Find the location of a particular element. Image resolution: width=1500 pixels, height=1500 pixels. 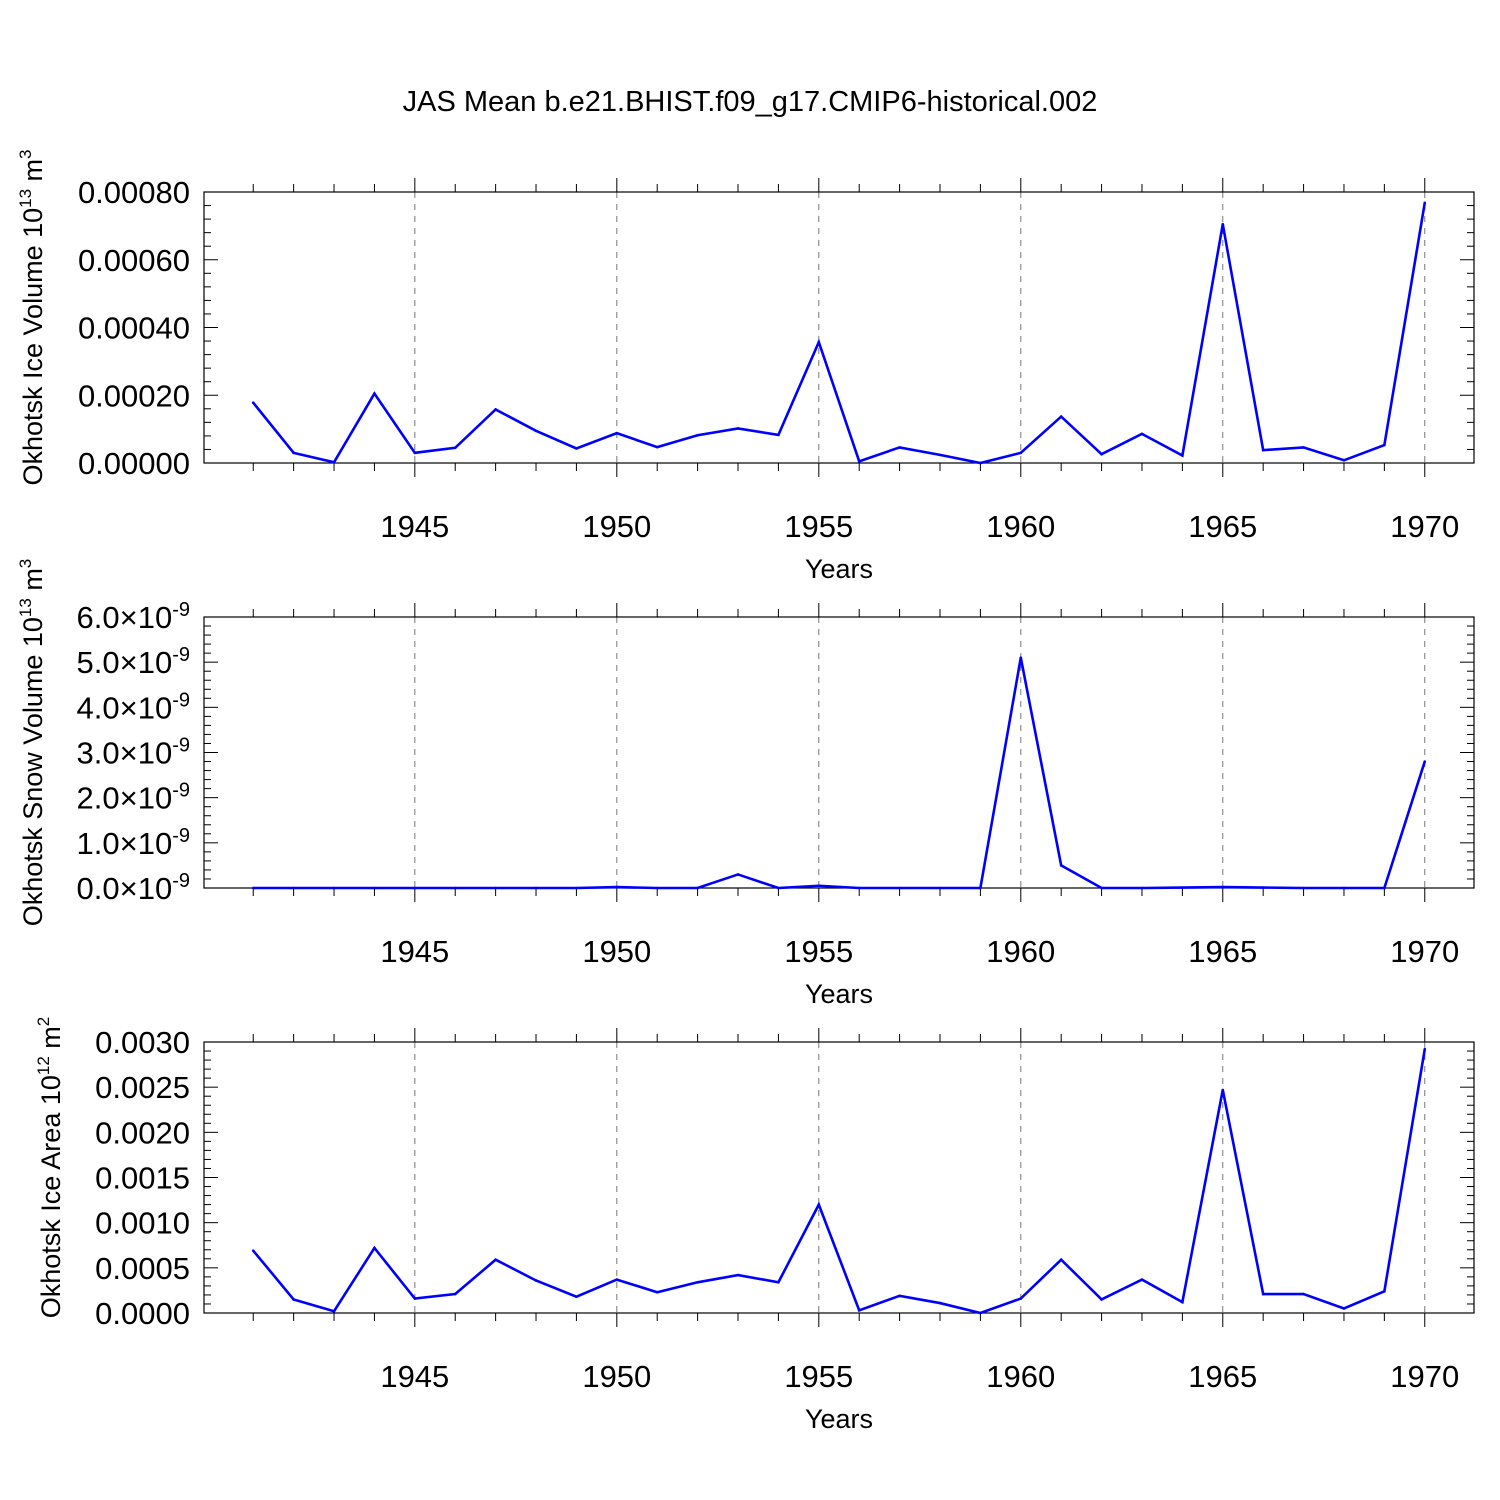

y-tick-label: 0.0015 is located at coordinates (142, 1178).